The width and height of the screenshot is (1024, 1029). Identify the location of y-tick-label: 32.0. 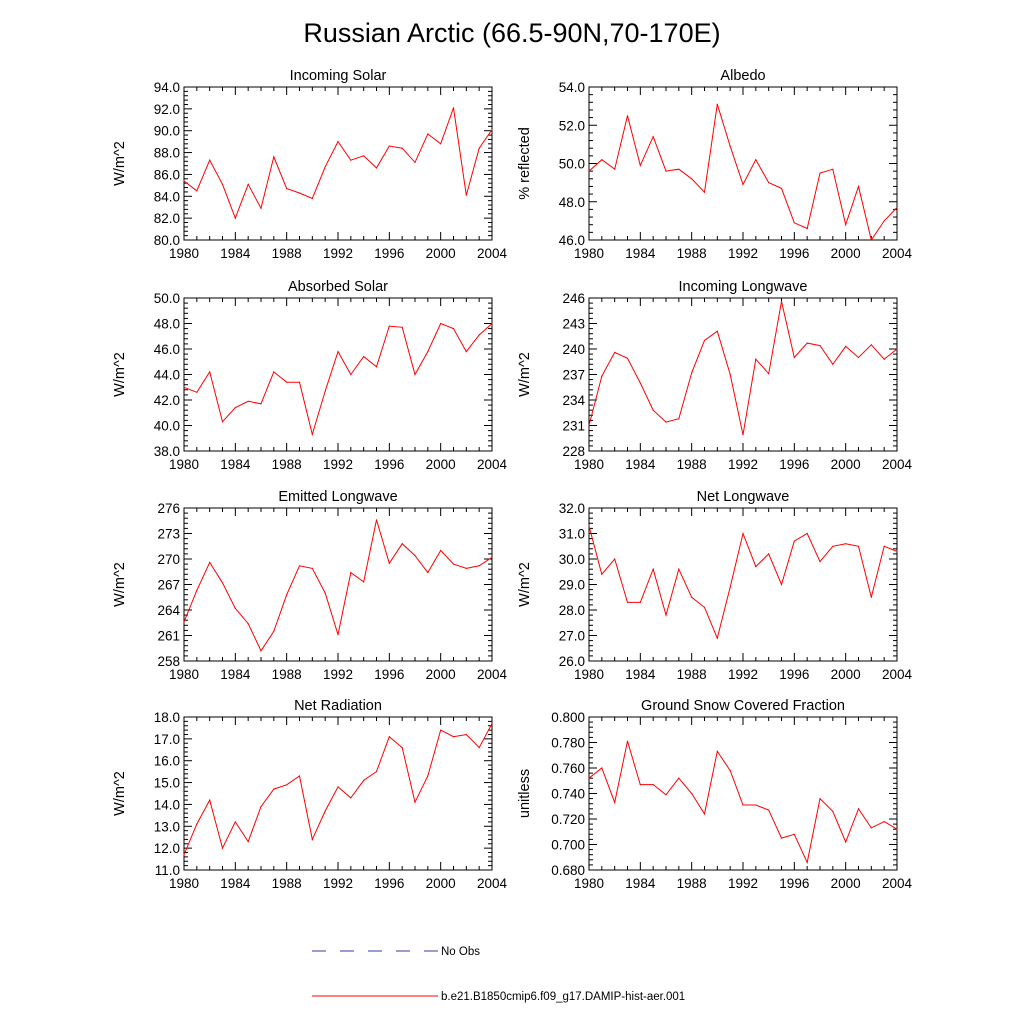
(572, 508).